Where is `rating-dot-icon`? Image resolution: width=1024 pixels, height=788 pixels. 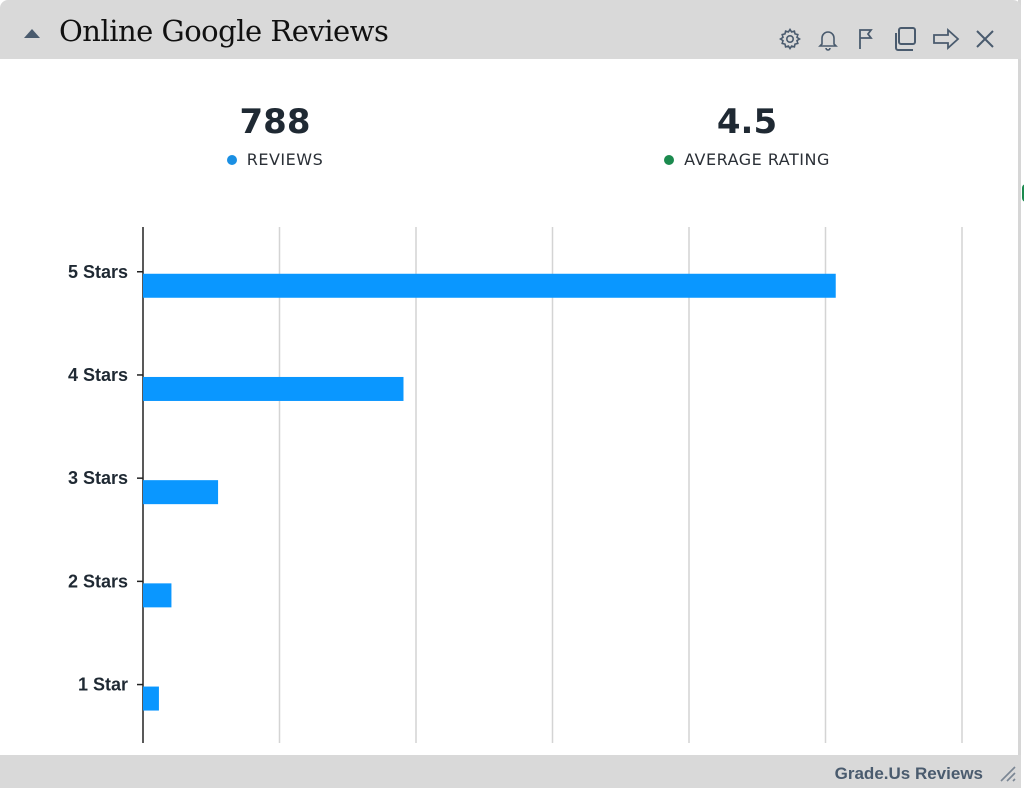 rating-dot-icon is located at coordinates (669, 159).